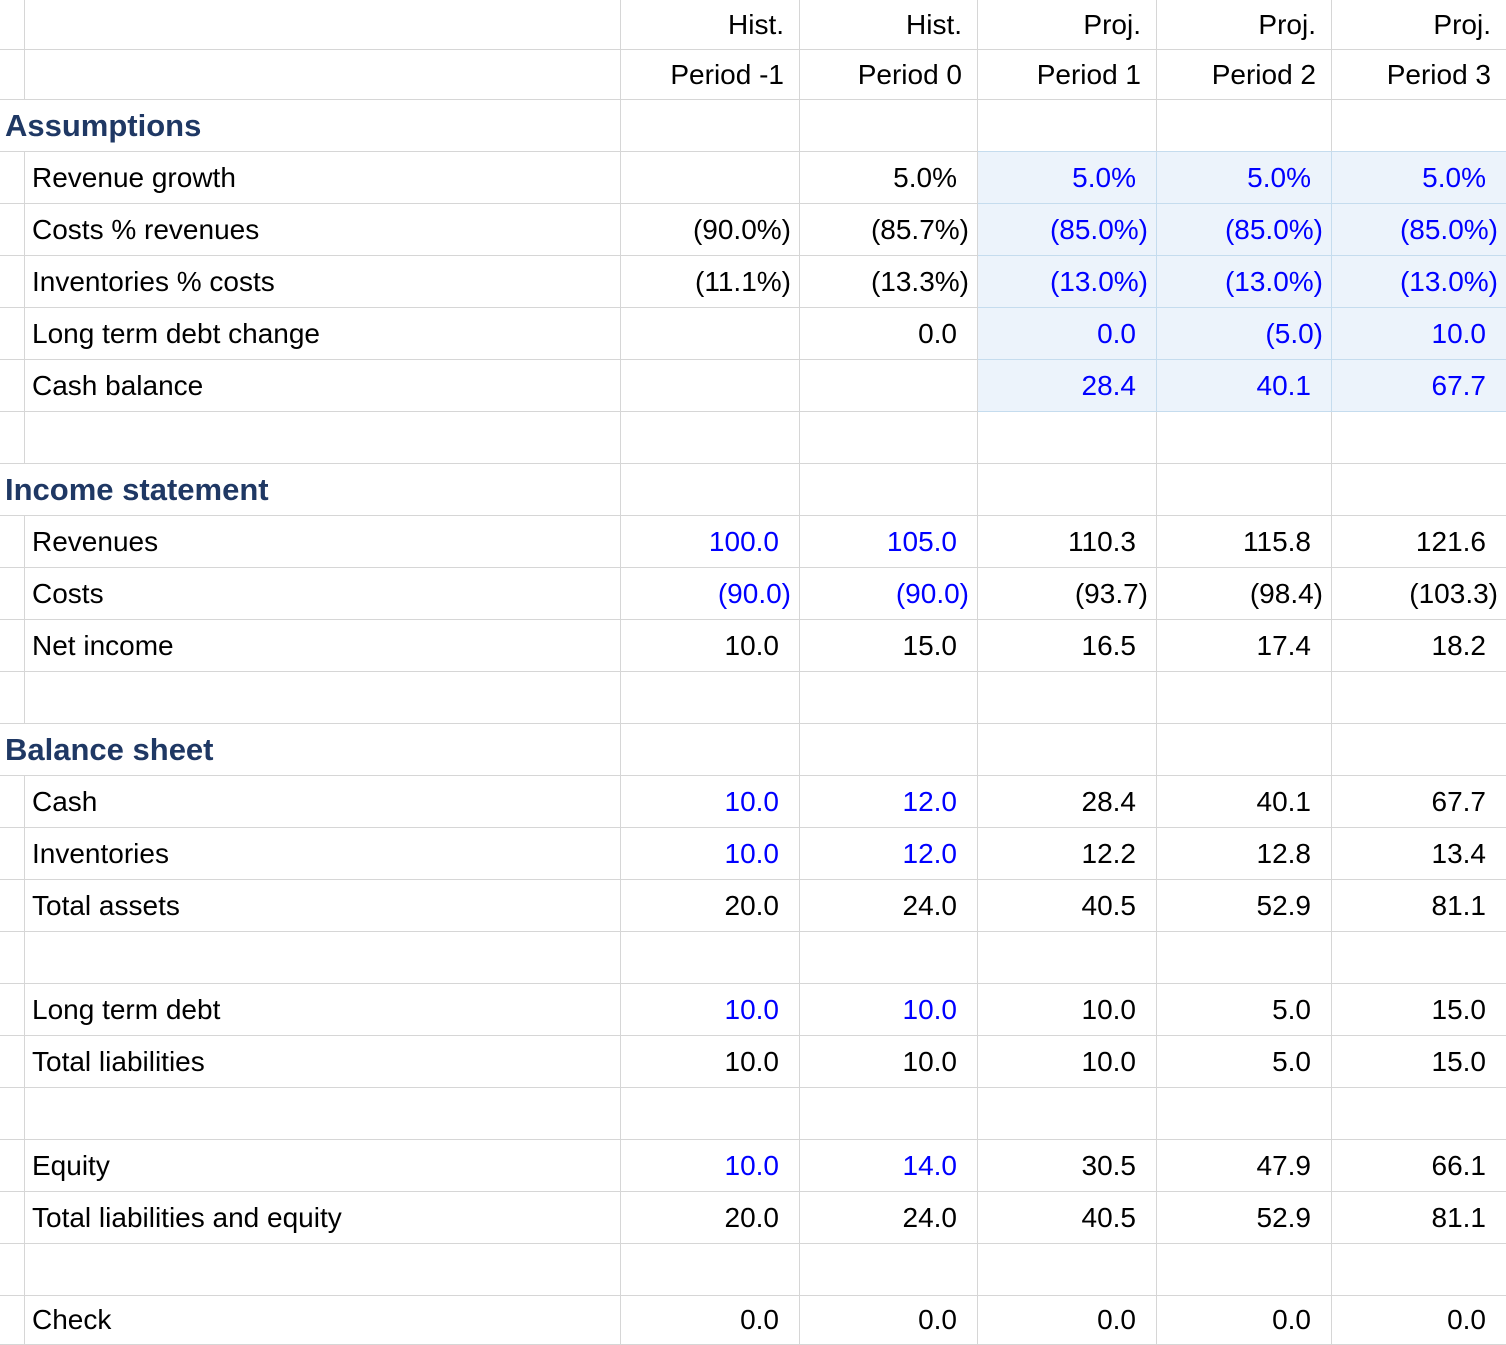 The height and width of the screenshot is (1345, 1506). What do you see at coordinates (310, 126) in the screenshot?
I see `section-heading: Assumptions` at bounding box center [310, 126].